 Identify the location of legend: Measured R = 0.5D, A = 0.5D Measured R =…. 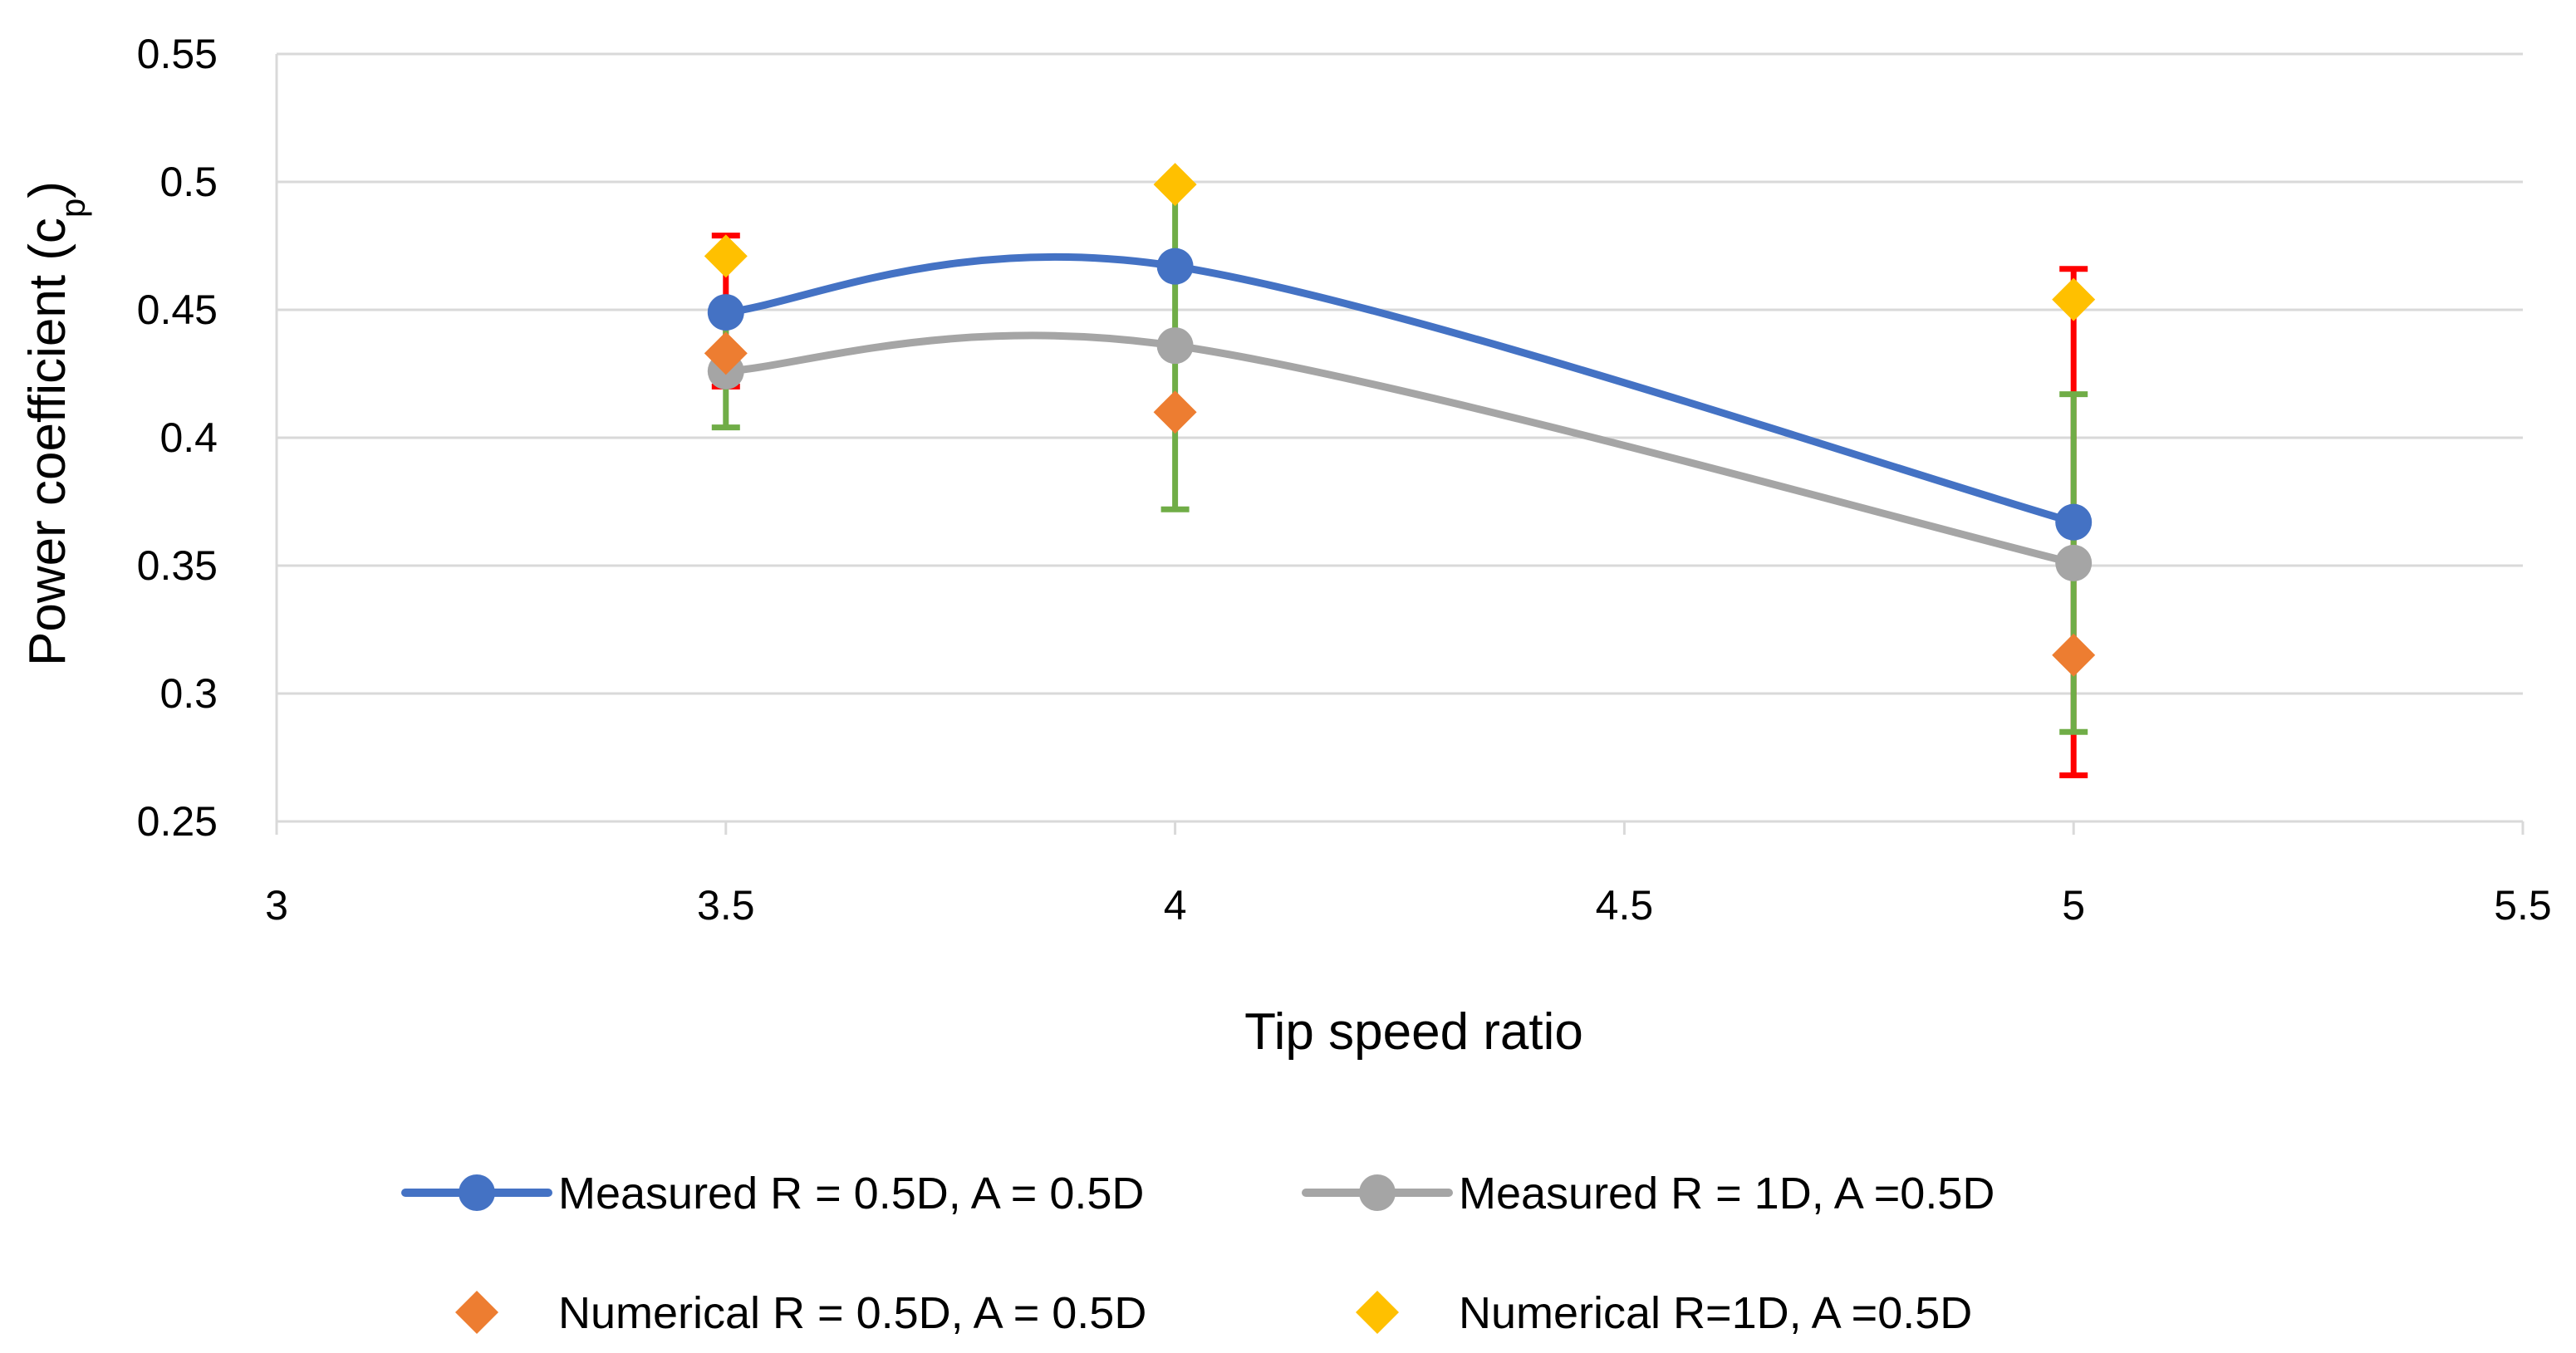
(1198, 1253).